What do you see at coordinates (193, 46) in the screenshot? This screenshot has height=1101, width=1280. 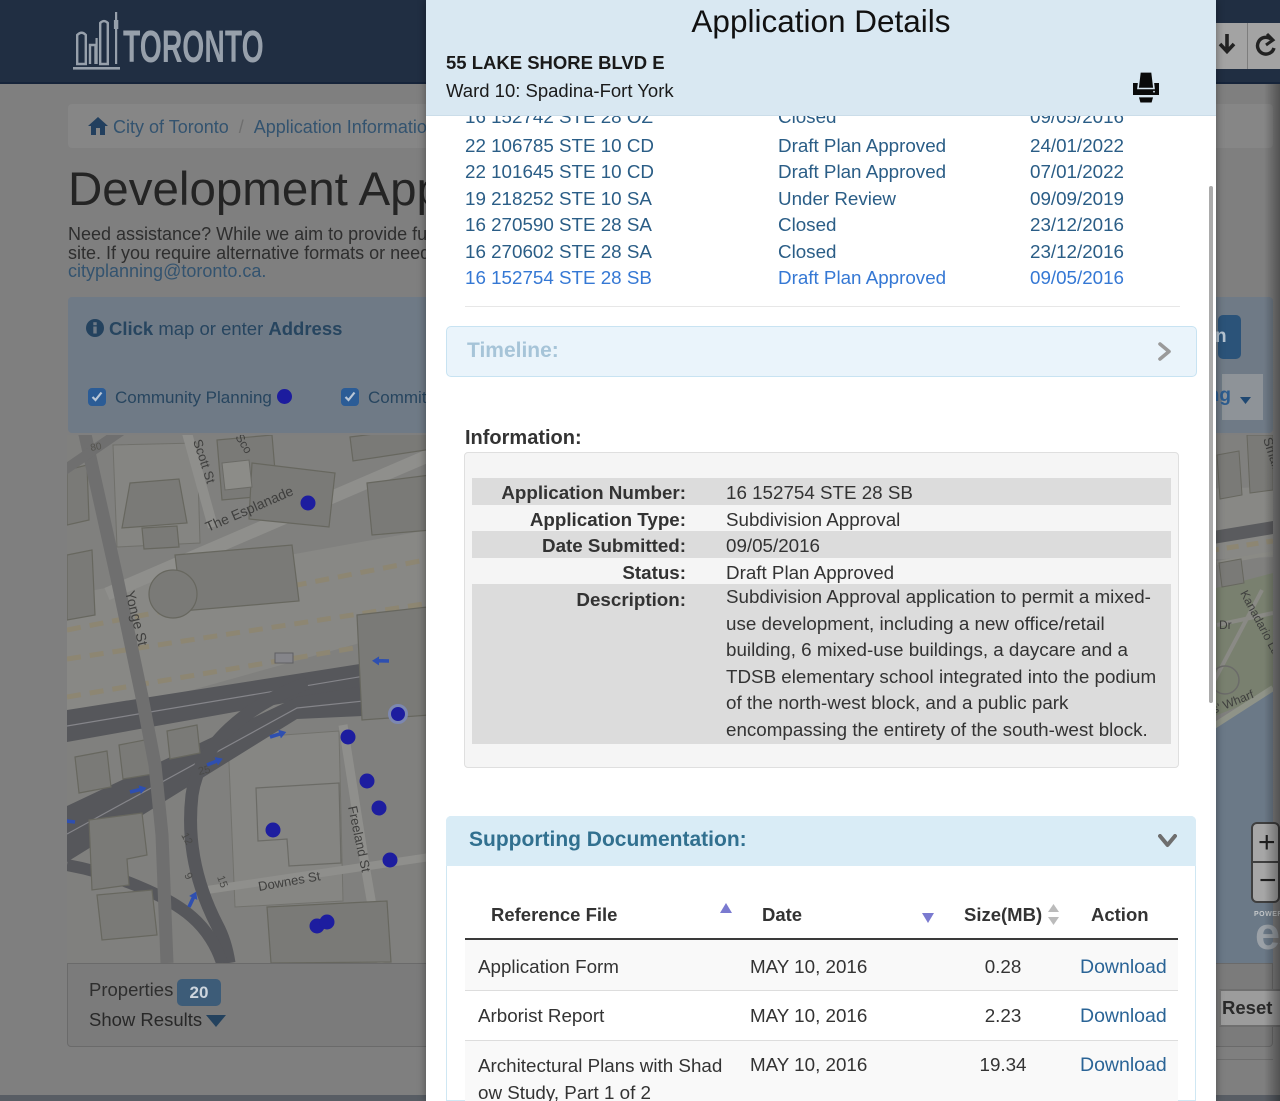 I see `svg-text: TORONTO` at bounding box center [193, 46].